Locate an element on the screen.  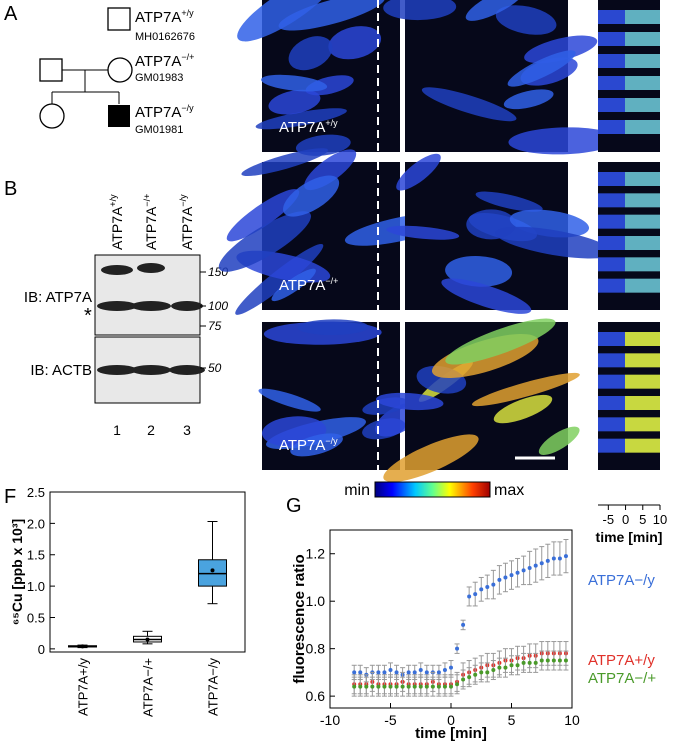
label-sup: +/y is located at coordinates (113, 200).